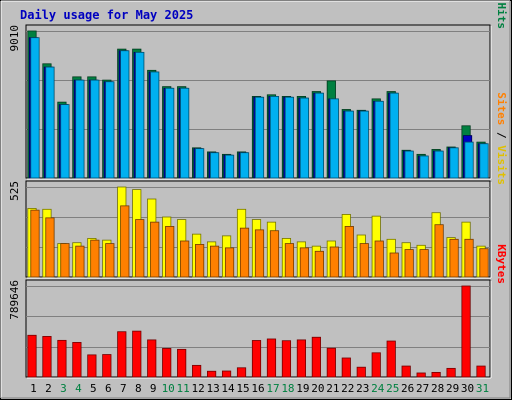 The height and width of the screenshot is (405, 512). Describe the element at coordinates (153, 388) in the screenshot. I see `x-tick-label: 9` at that location.